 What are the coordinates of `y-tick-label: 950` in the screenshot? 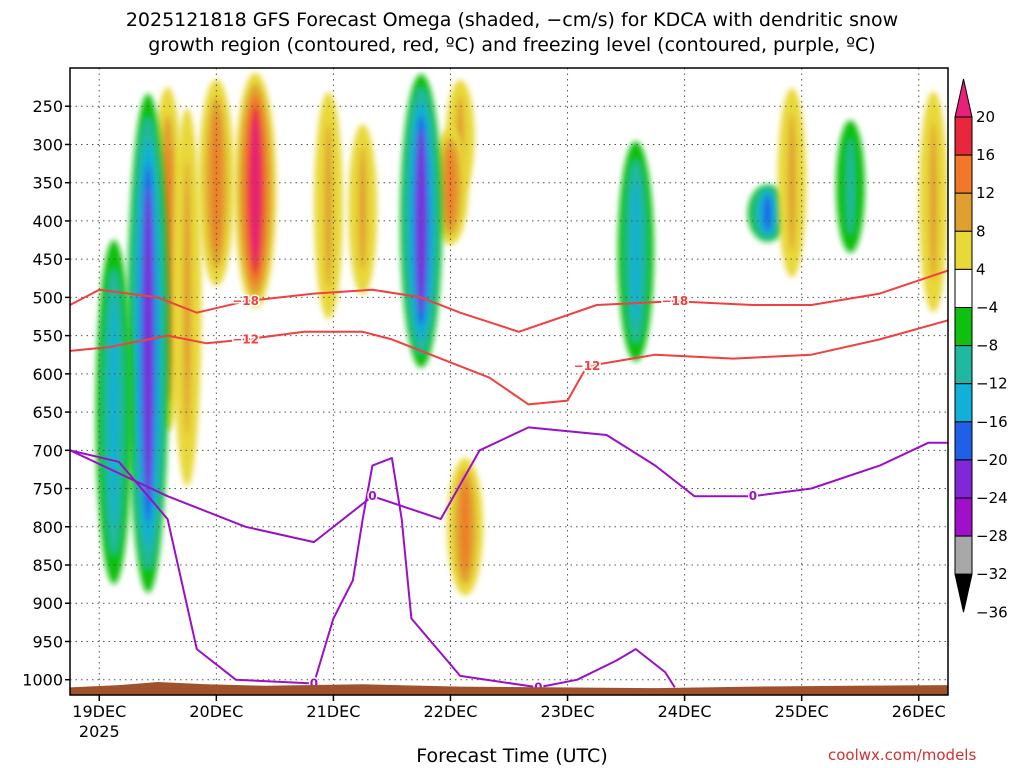 It's located at (47, 641).